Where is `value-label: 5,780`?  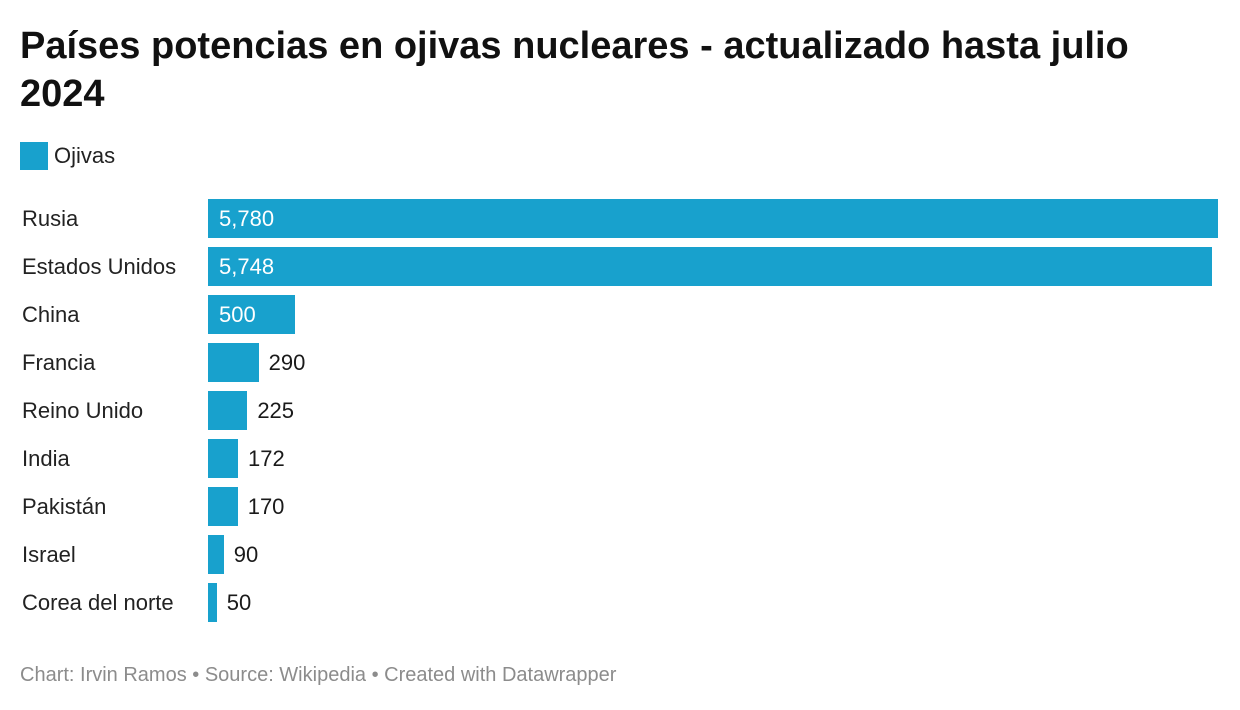 value-label: 5,780 is located at coordinates (247, 218).